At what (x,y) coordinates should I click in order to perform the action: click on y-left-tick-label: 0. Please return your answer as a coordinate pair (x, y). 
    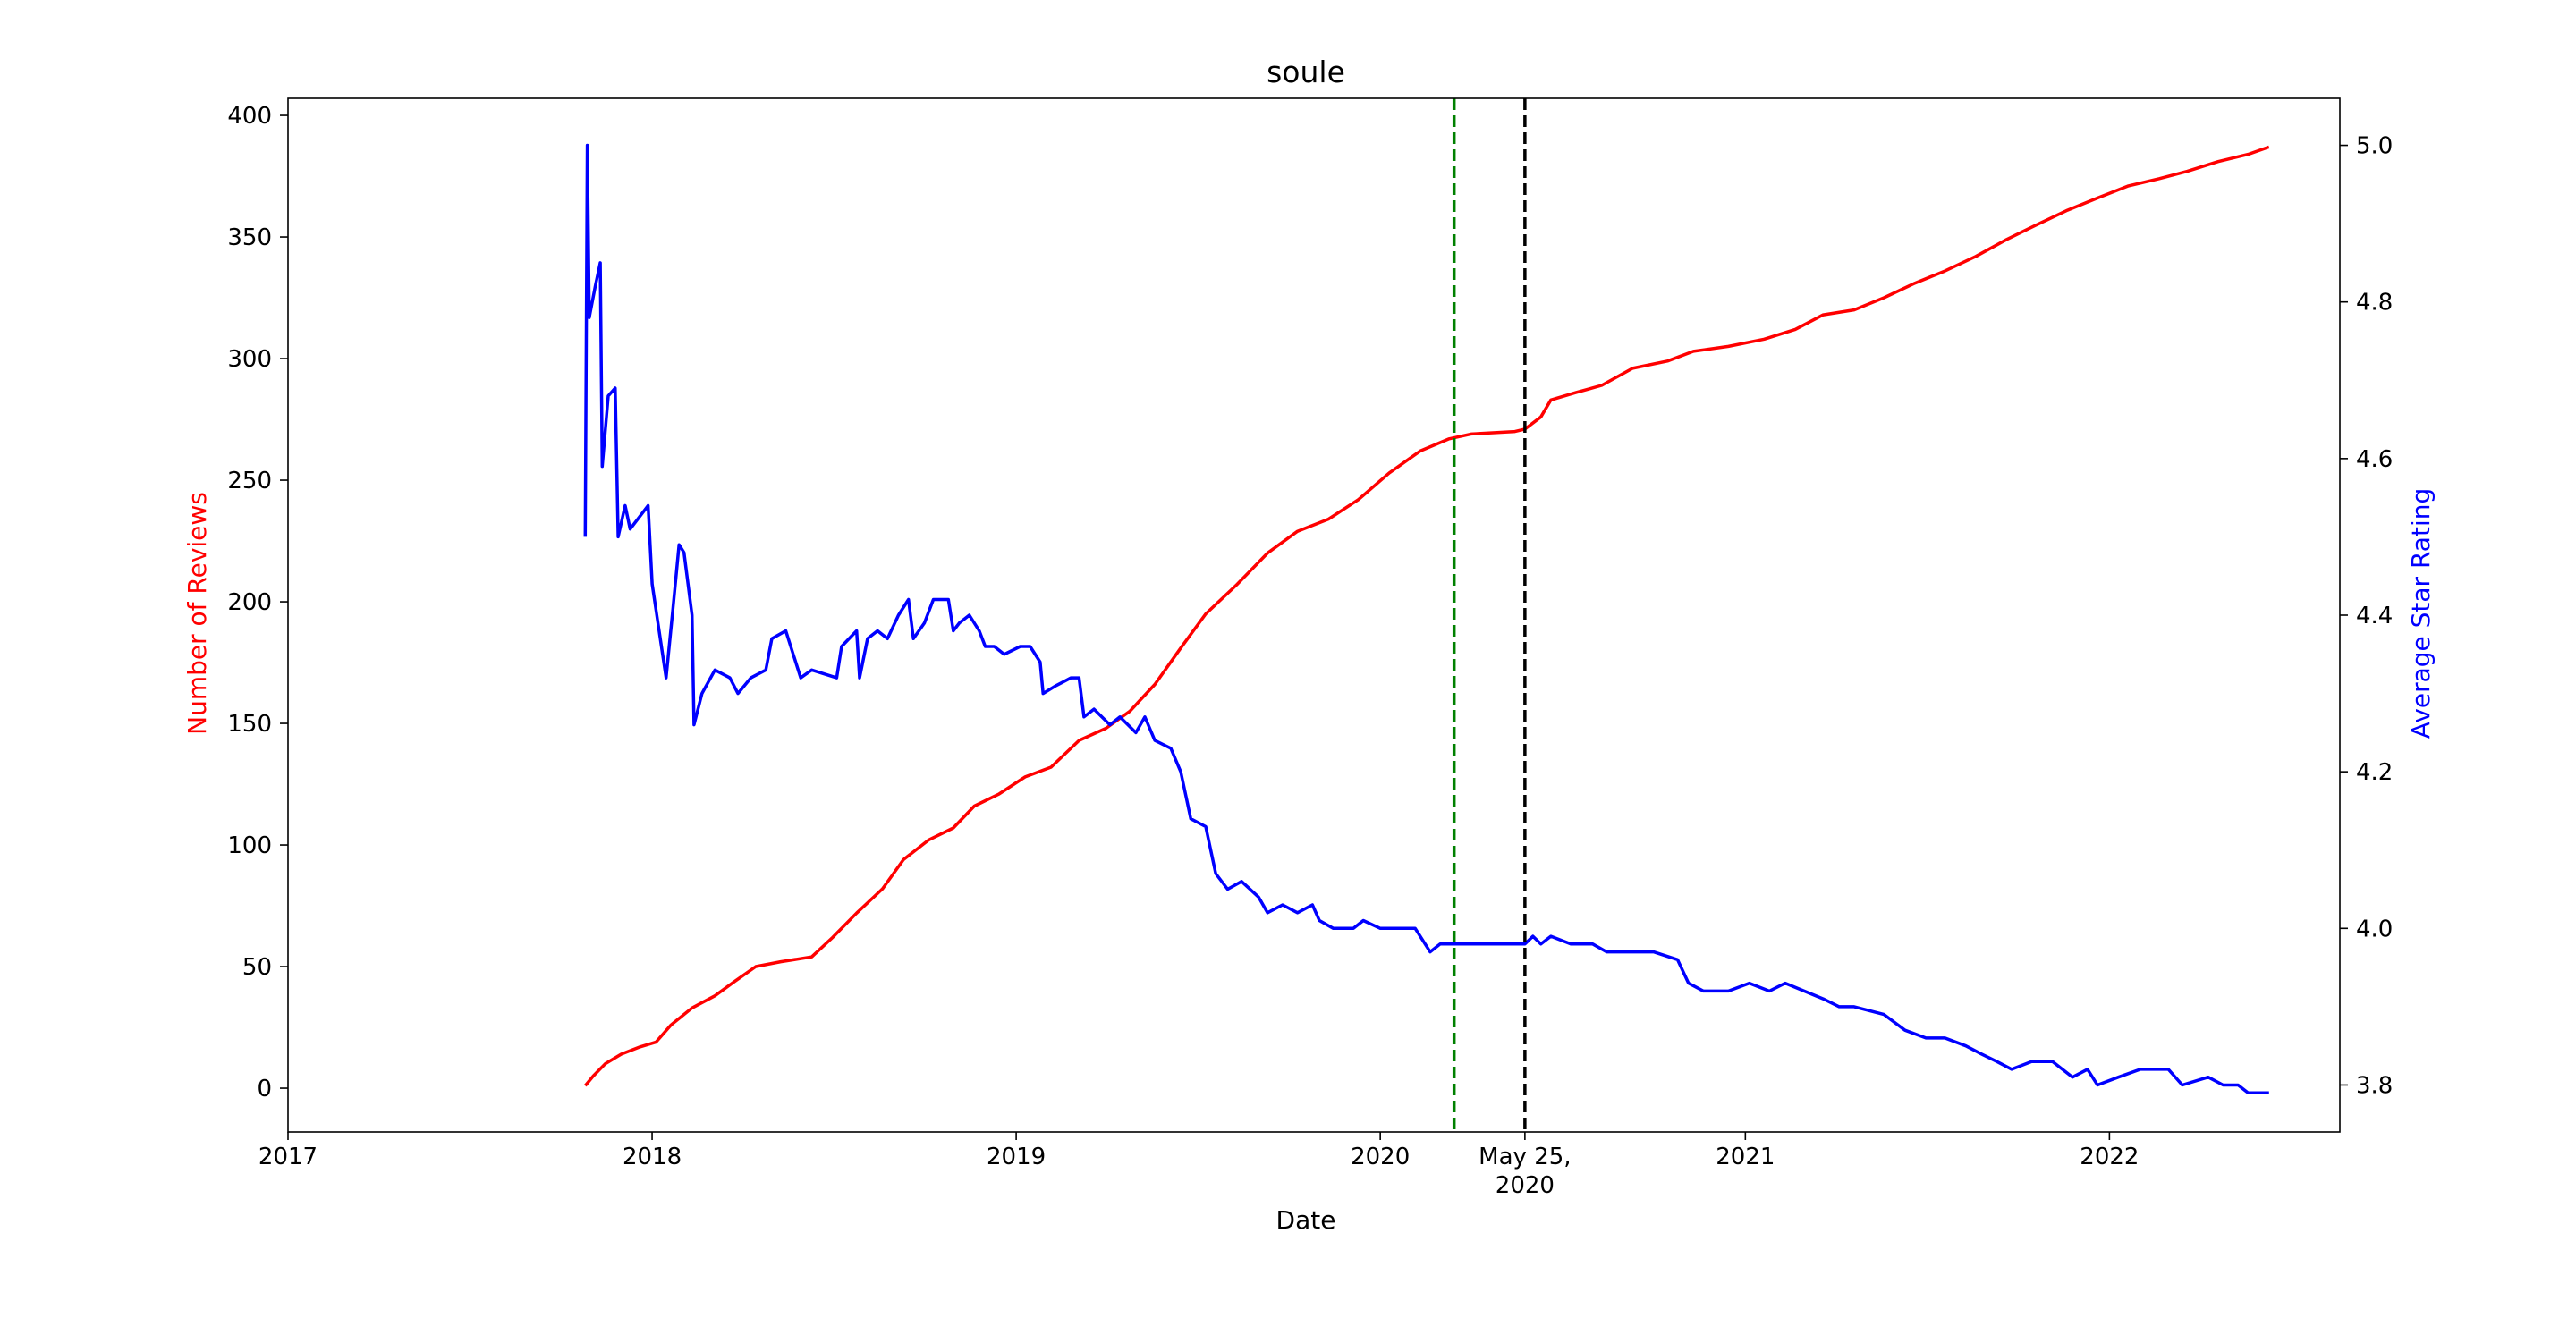
    Looking at the image, I should click on (264, 1089).